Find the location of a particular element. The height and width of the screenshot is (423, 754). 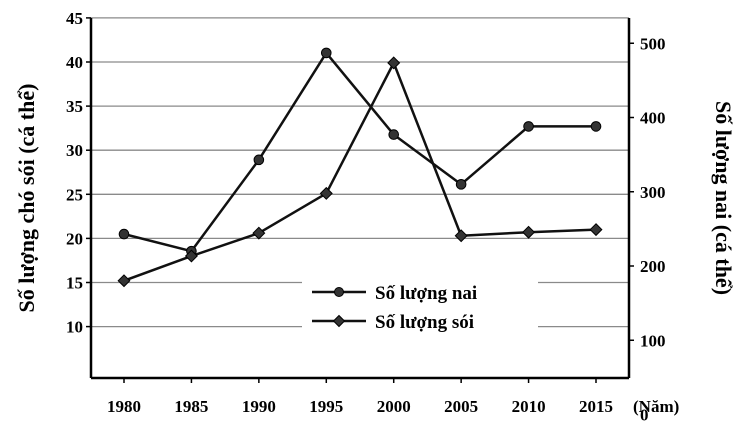

x-tick-label: 1990 is located at coordinates (259, 406).